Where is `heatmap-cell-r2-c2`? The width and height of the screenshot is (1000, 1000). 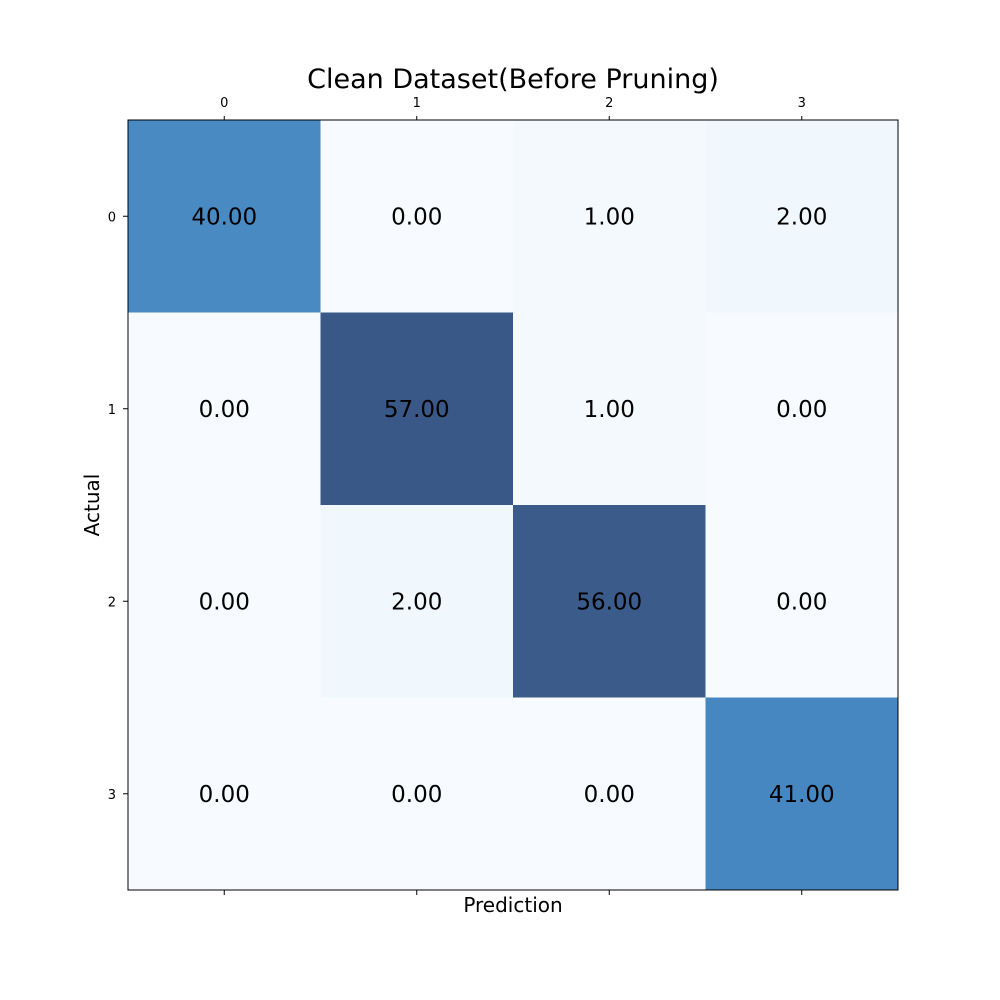 heatmap-cell-r2-c2 is located at coordinates (609, 601).